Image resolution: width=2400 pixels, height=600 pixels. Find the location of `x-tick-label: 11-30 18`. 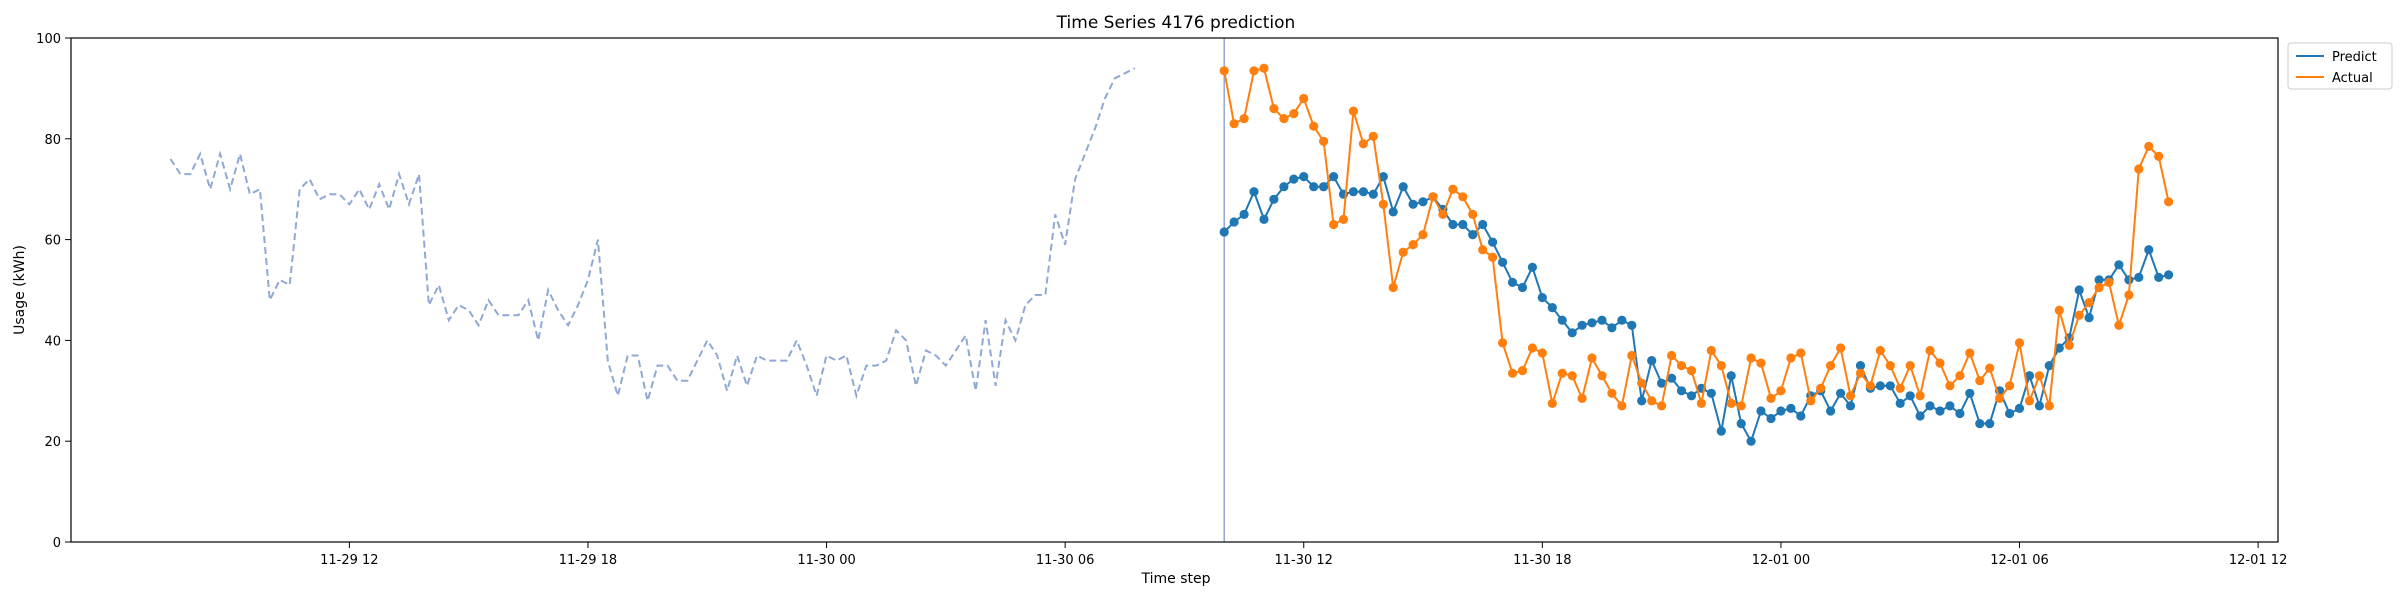

x-tick-label: 11-30 18 is located at coordinates (1542, 560).